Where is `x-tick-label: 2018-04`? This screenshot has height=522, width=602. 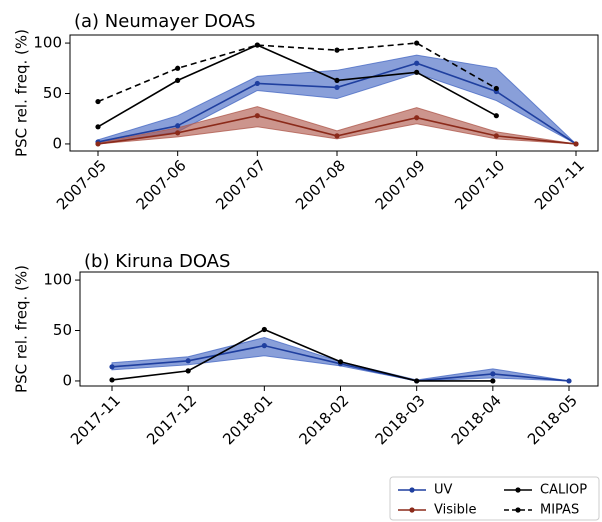
x-tick-label: 2018-04 is located at coordinates (476, 419).